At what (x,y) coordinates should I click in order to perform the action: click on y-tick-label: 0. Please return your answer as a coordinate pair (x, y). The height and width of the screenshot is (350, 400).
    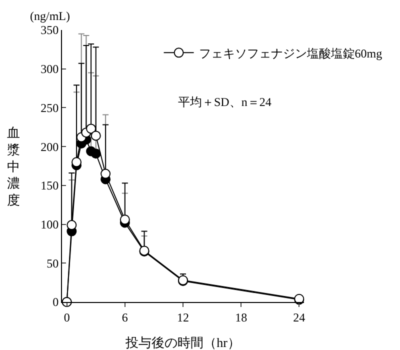
    Looking at the image, I should click on (55, 302).